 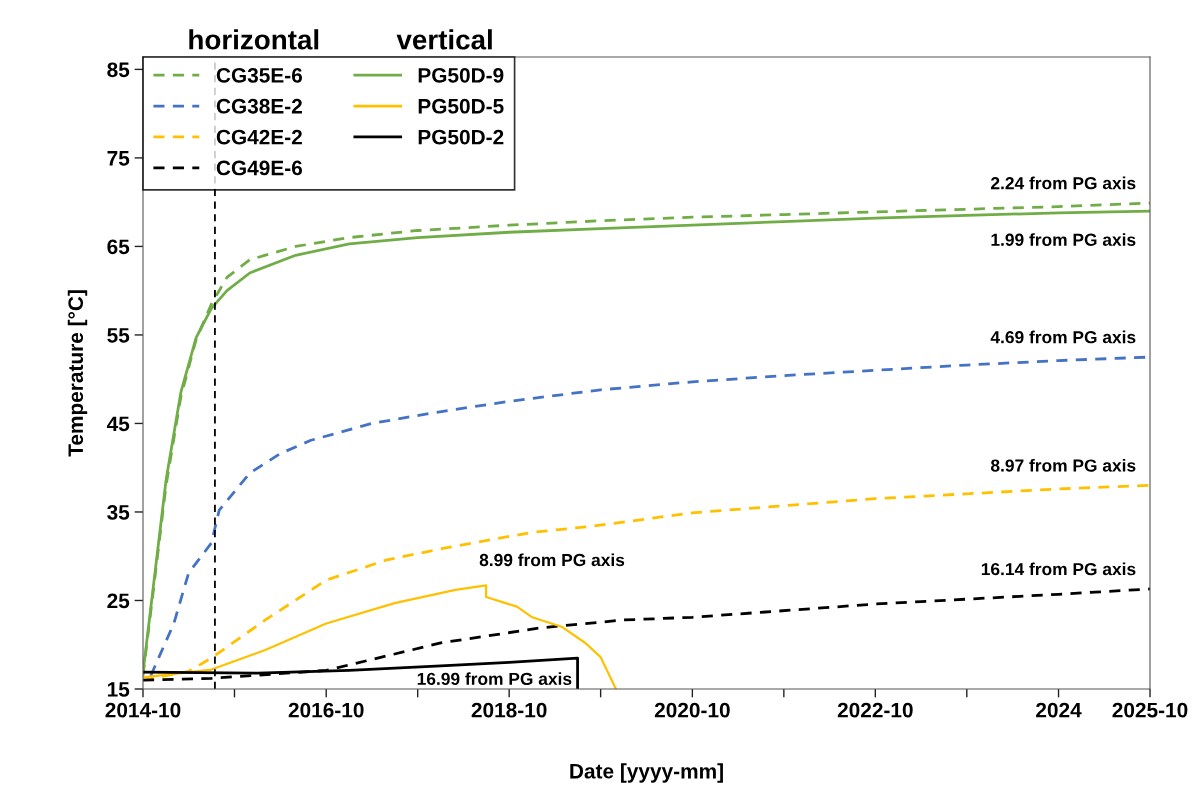 What do you see at coordinates (1063, 183) in the screenshot?
I see `annotation: 2.24 from PG axis` at bounding box center [1063, 183].